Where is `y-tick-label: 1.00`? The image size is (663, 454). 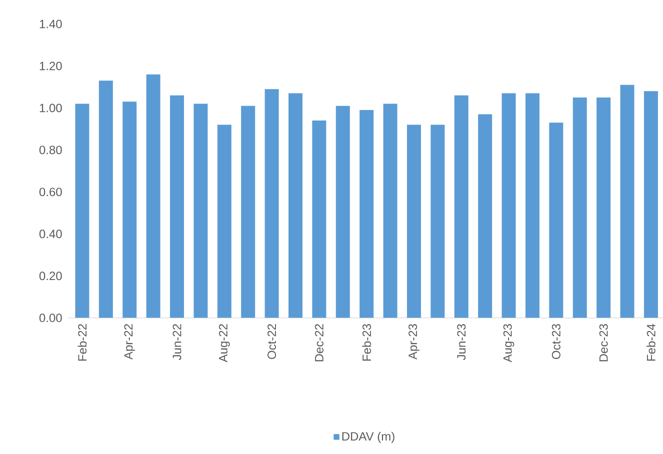
y-tick-label: 1.00 is located at coordinates (51, 108).